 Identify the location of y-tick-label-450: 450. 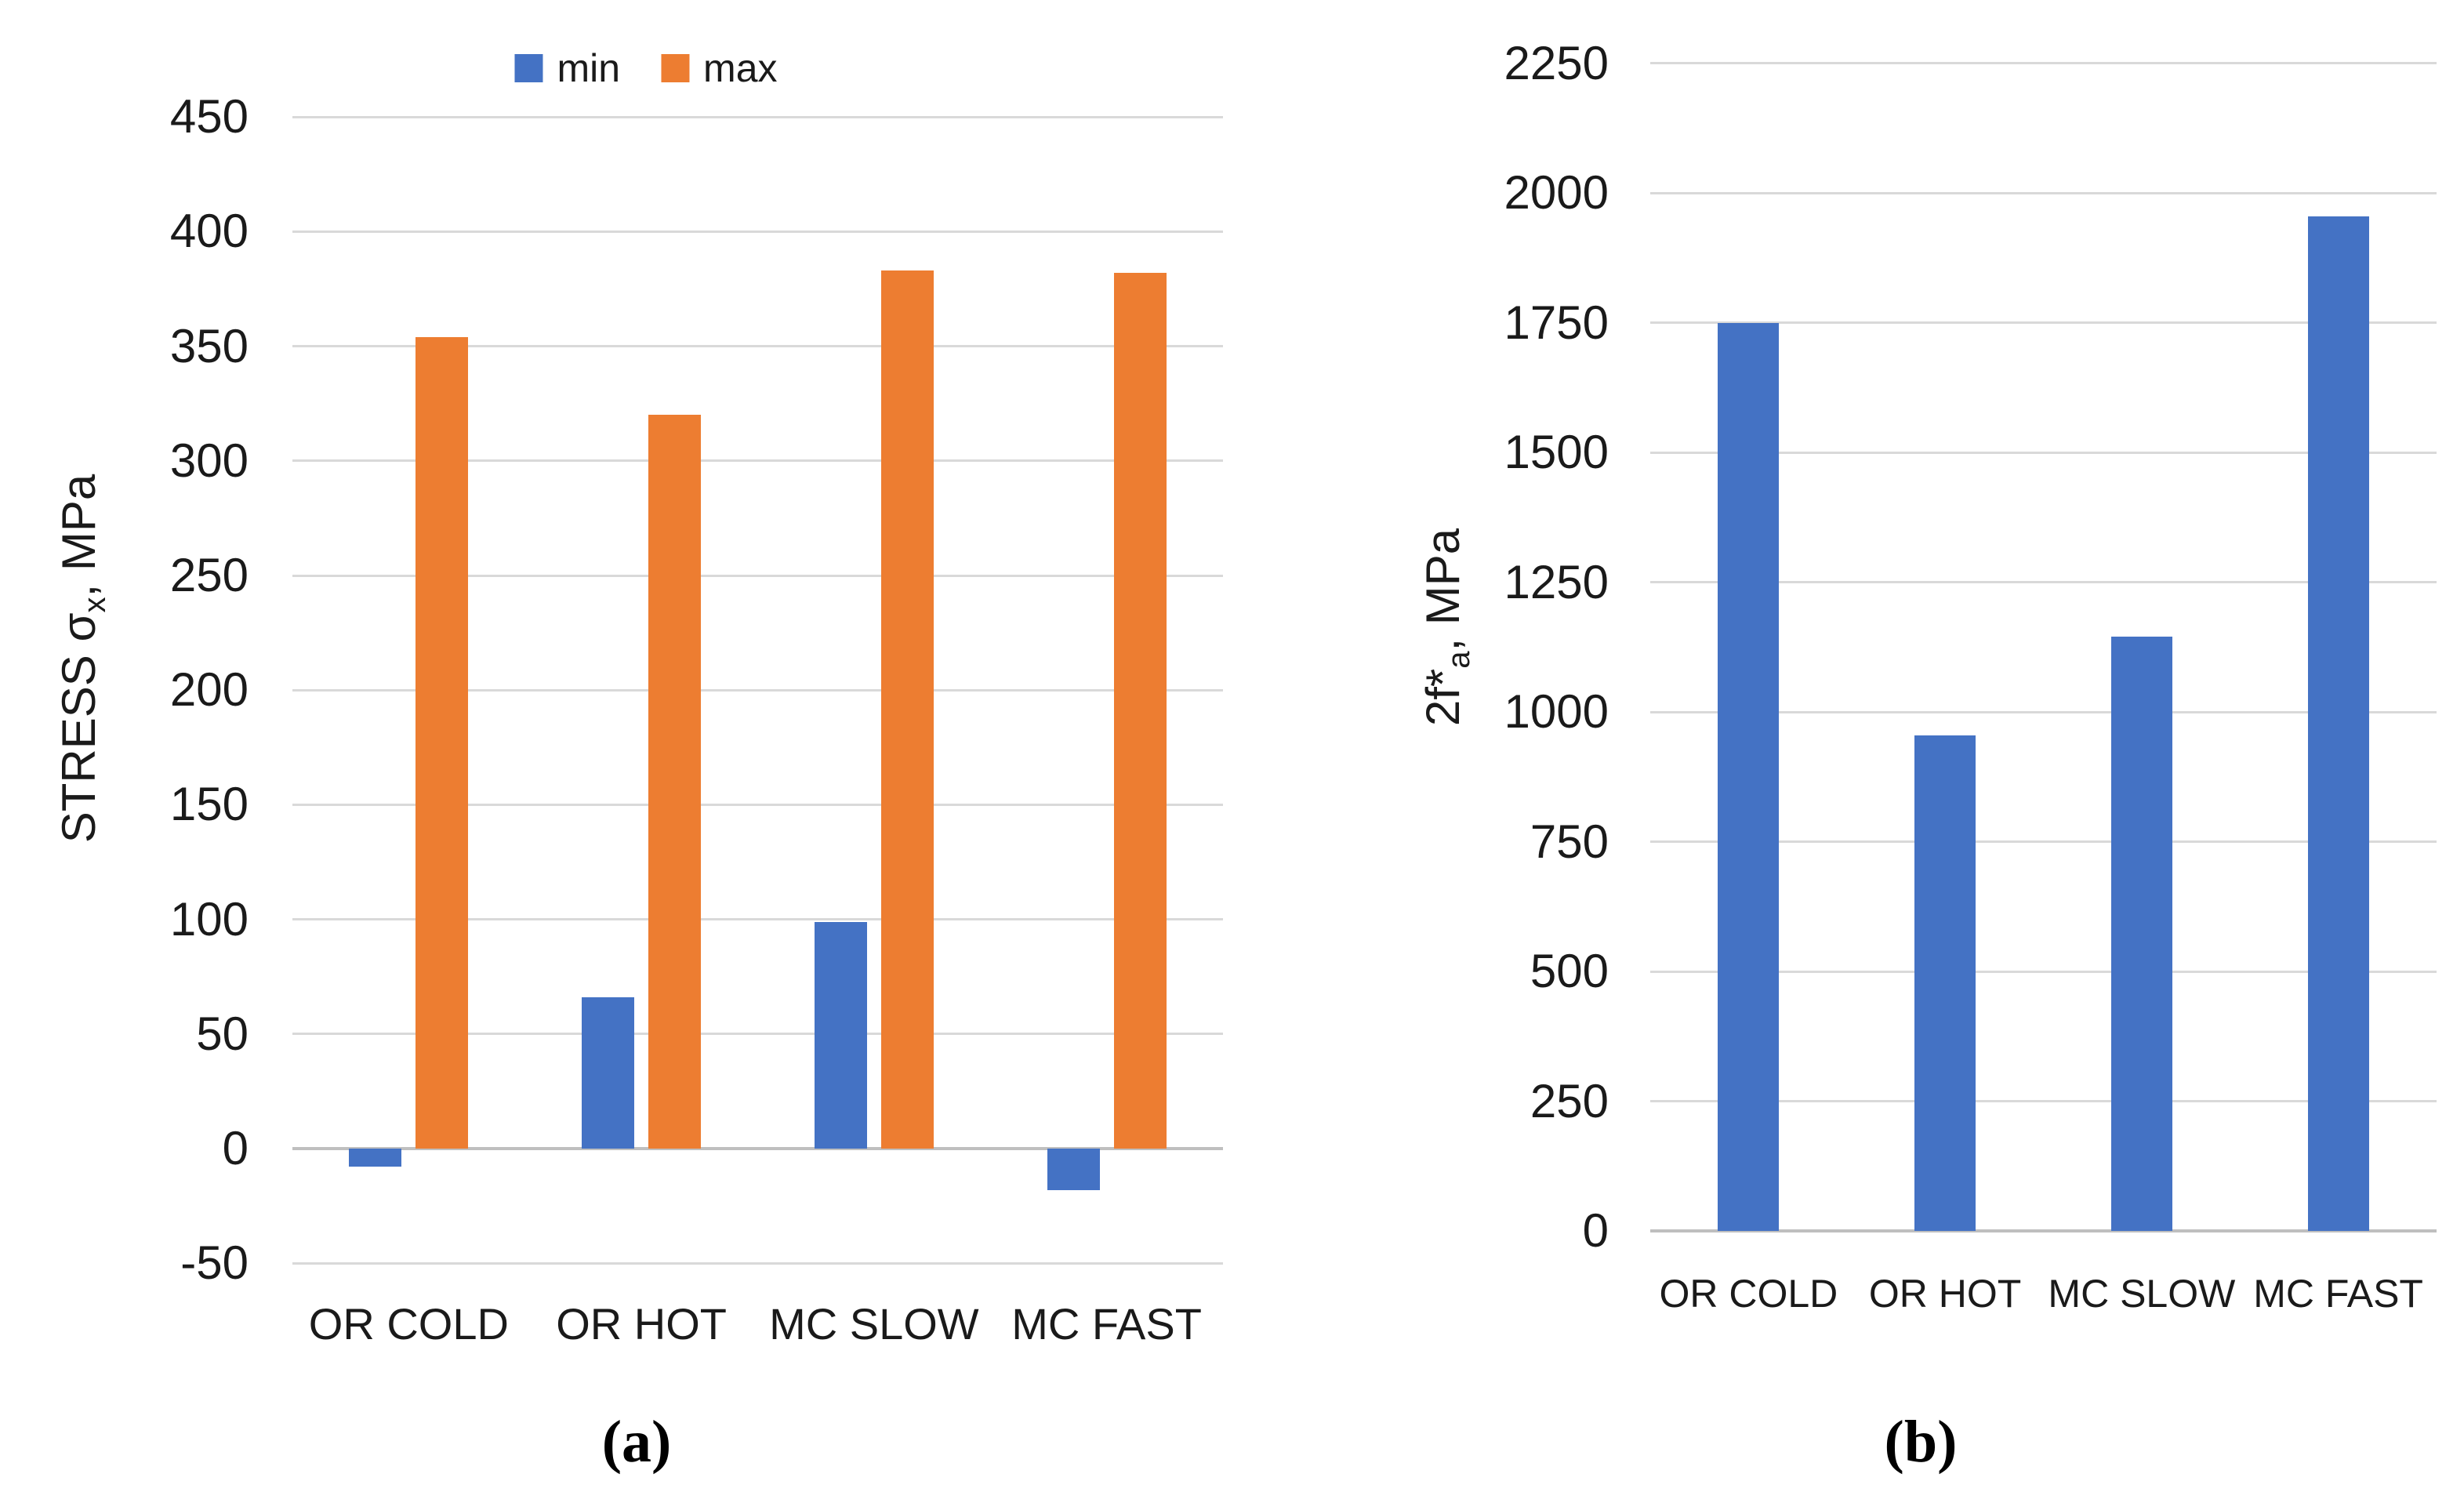
(209, 116).